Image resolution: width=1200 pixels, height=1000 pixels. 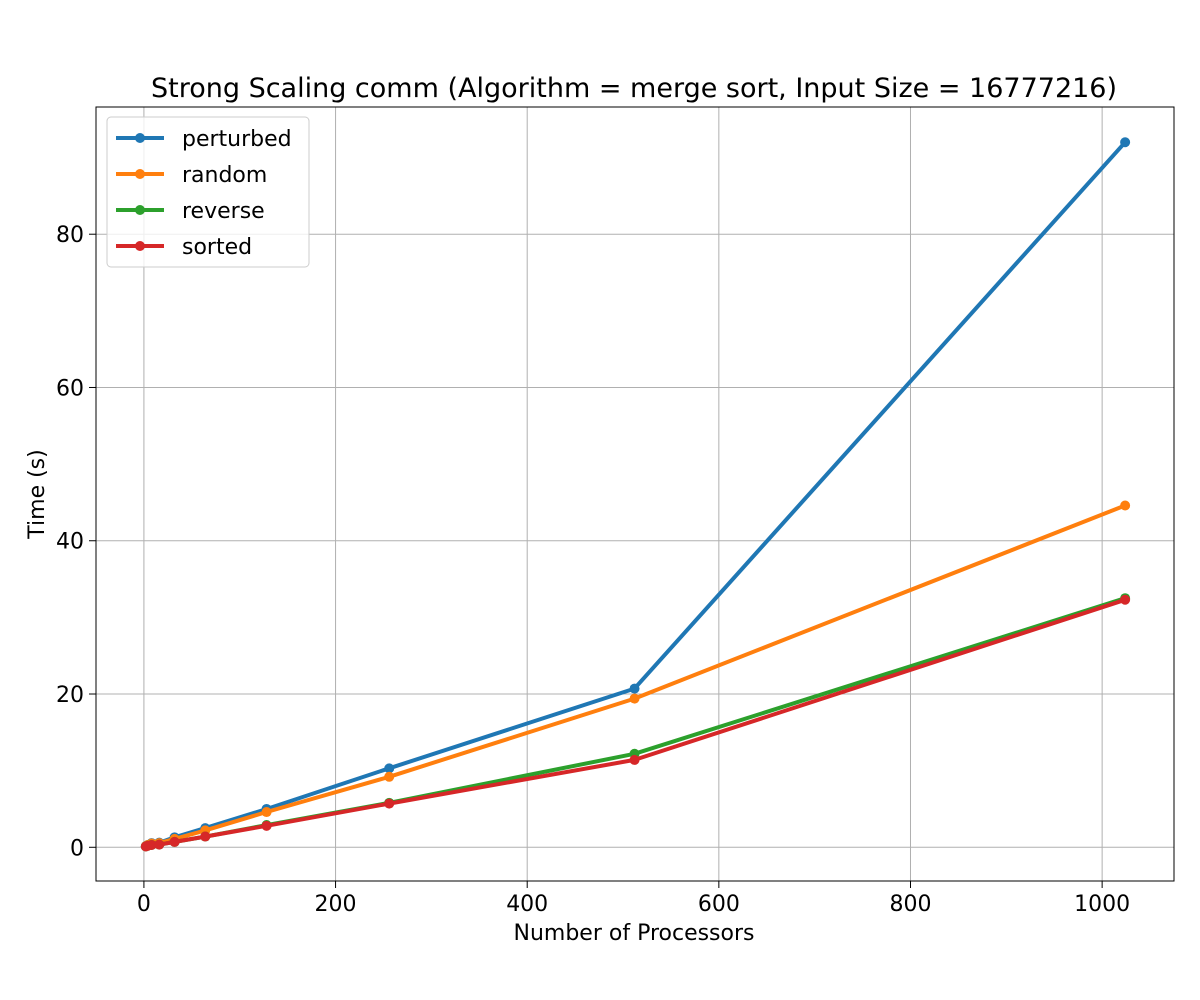 I want to click on x-axis-label: Number of Processors, so click(x=634, y=933).